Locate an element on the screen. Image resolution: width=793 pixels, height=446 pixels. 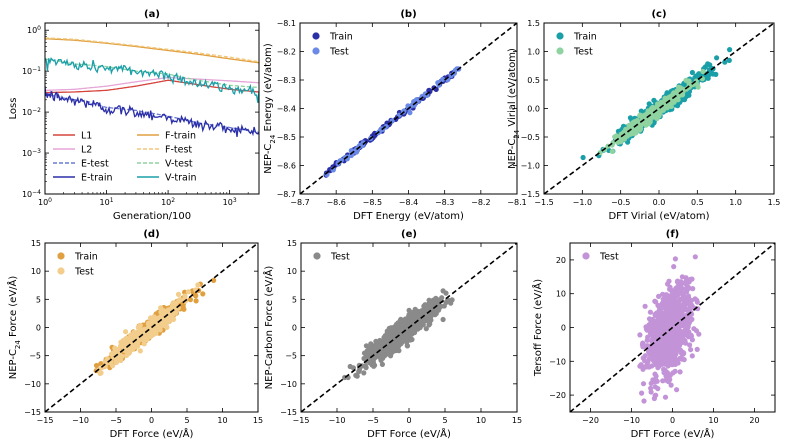
legend: Train Test is located at coordinates (77, 265).